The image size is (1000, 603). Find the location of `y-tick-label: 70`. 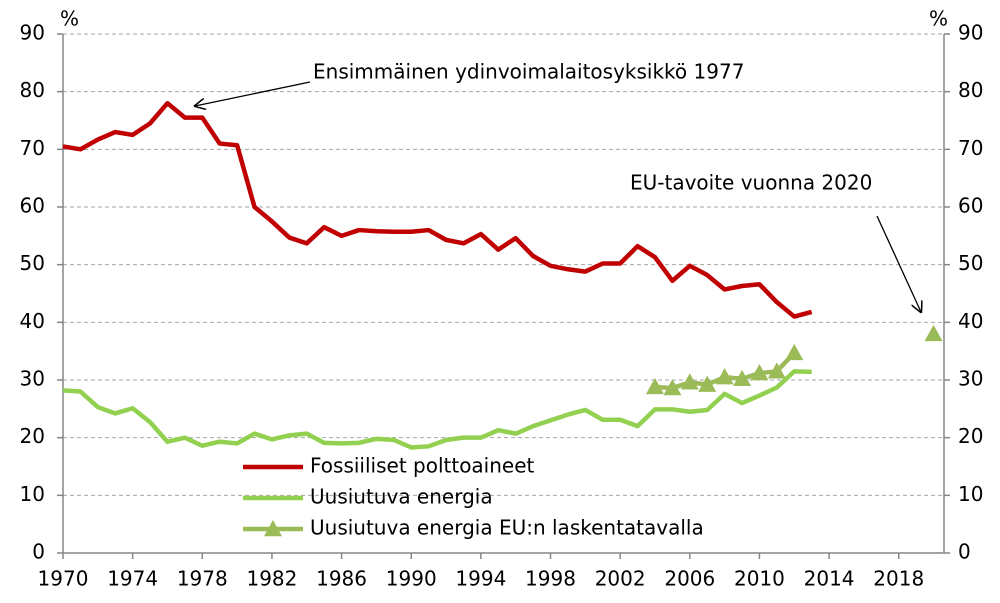

y-tick-label: 70 is located at coordinates (32, 148).